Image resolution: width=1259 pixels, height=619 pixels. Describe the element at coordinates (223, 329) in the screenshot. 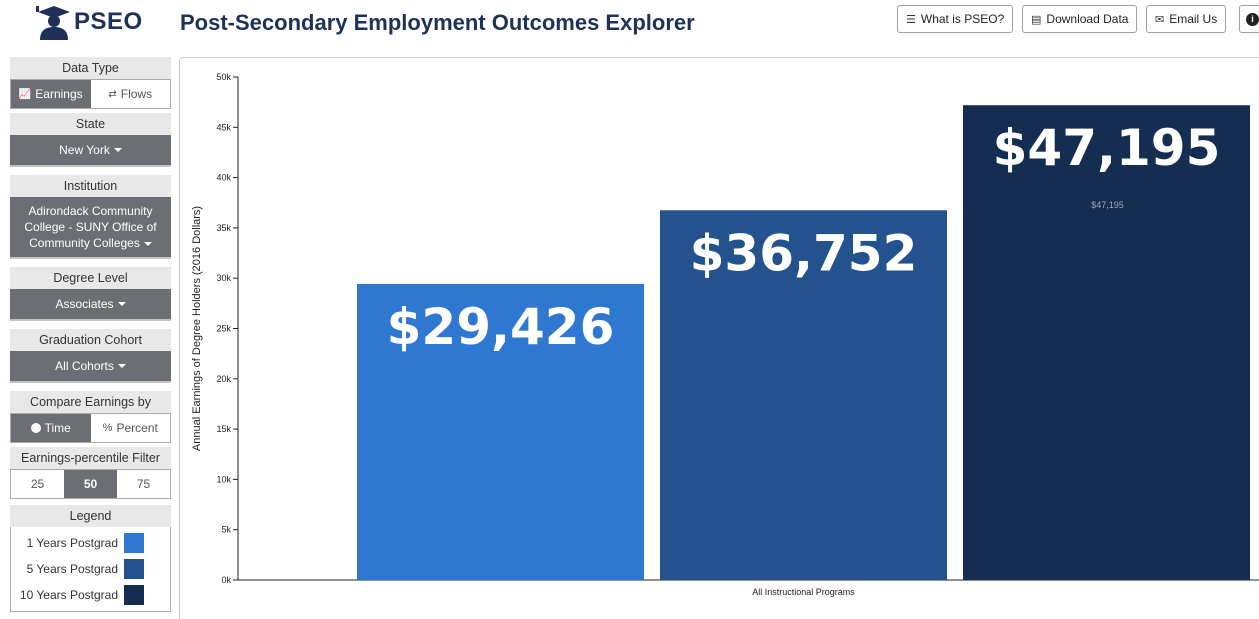

I see `y-tick-label: 25k` at that location.